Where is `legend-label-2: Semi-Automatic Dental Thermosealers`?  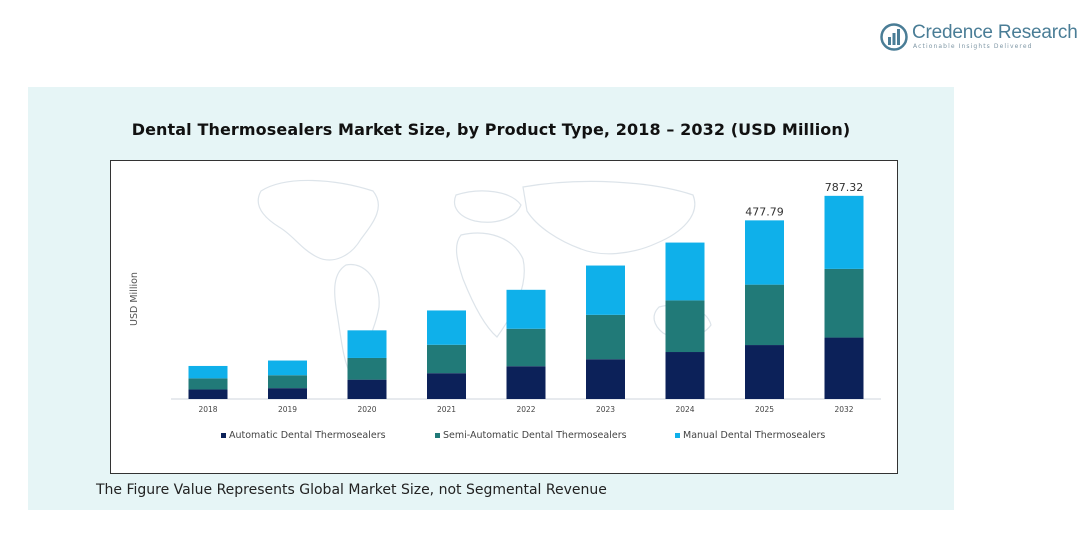
legend-label-2: Semi-Automatic Dental Thermosealers is located at coordinates (535, 435).